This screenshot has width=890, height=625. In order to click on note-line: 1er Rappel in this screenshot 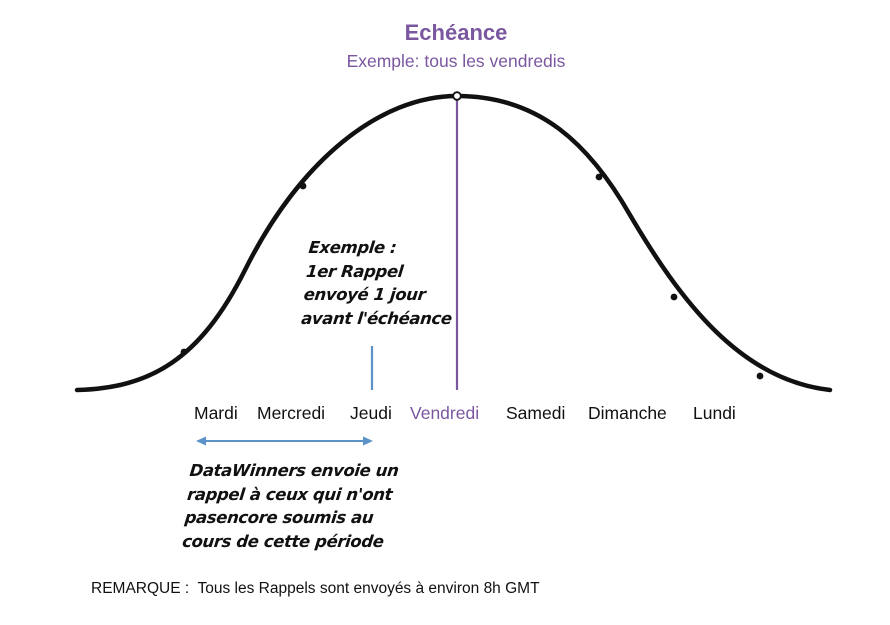, I will do `click(355, 271)`.